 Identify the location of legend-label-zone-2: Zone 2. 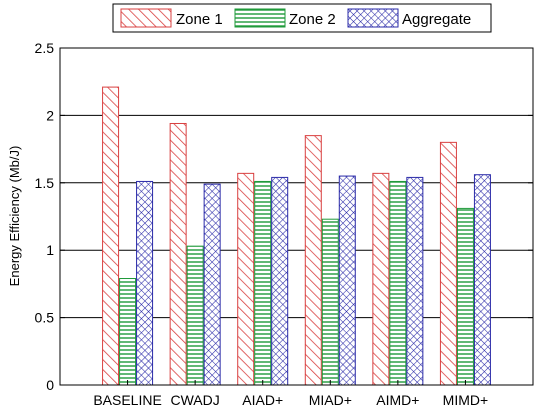
(312, 19).